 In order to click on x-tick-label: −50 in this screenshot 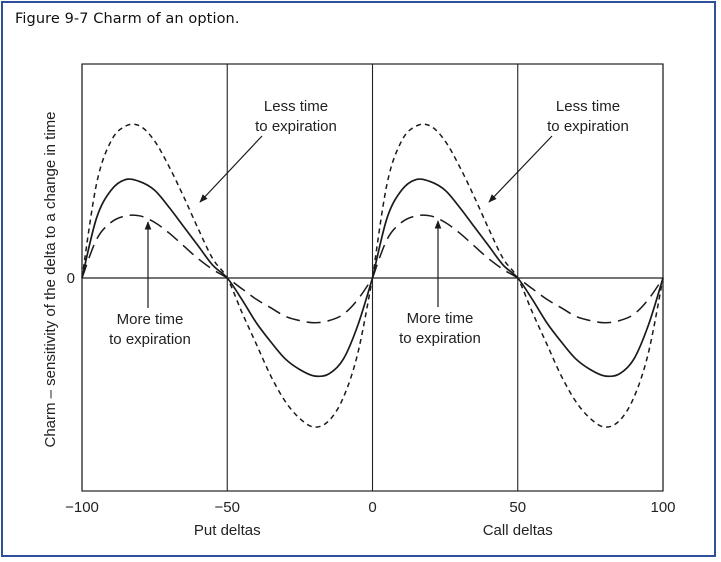, I will do `click(227, 507)`.